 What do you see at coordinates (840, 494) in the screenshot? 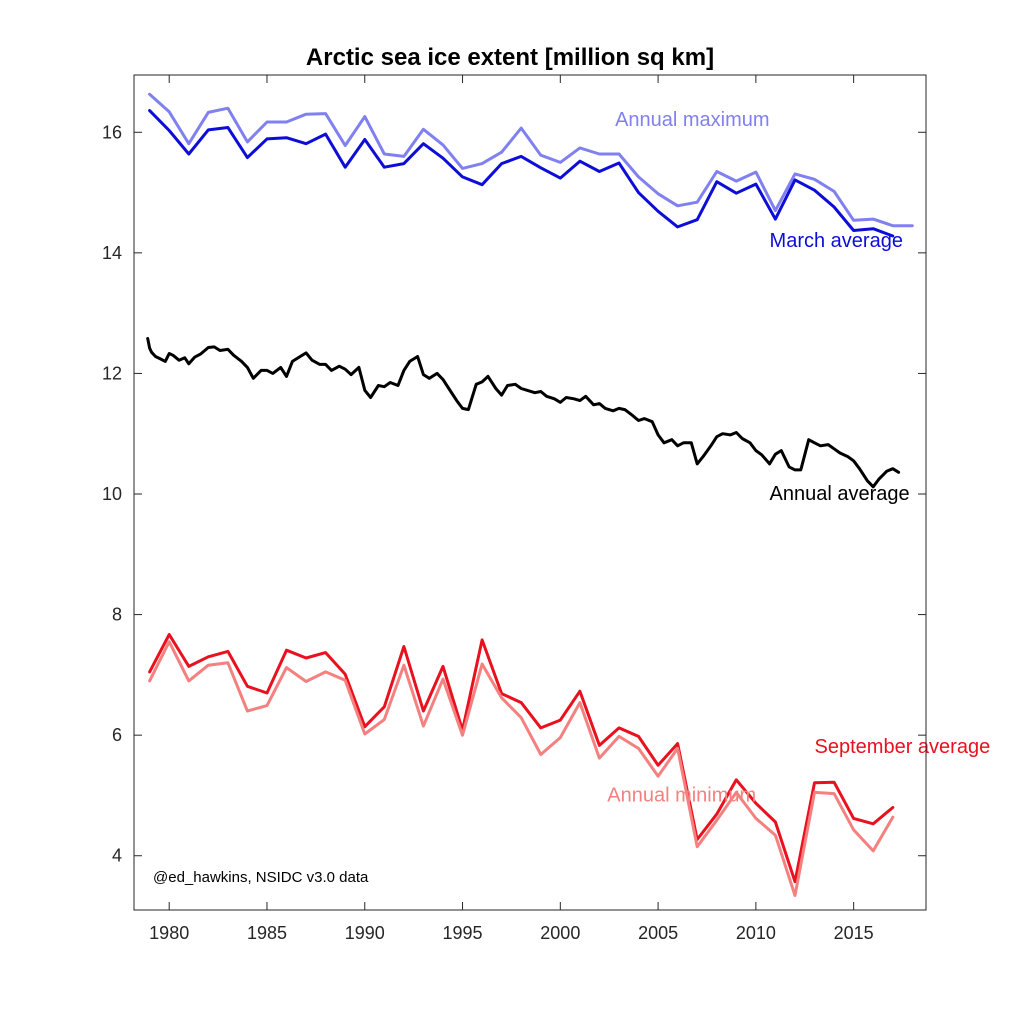
I see `series-label-annual-average: Annual average` at bounding box center [840, 494].